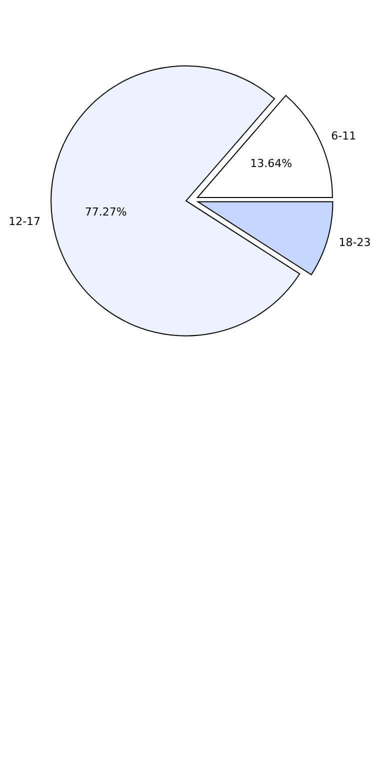 The height and width of the screenshot is (780, 390). Describe the element at coordinates (354, 243) in the screenshot. I see `slice-label: 18-23` at that location.